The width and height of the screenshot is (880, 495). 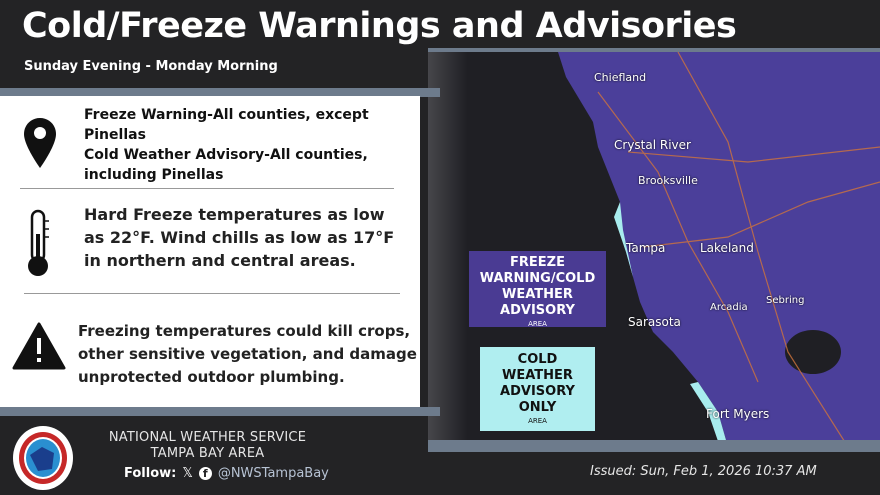 I want to click on thermometer-icon, so click(x=38, y=242).